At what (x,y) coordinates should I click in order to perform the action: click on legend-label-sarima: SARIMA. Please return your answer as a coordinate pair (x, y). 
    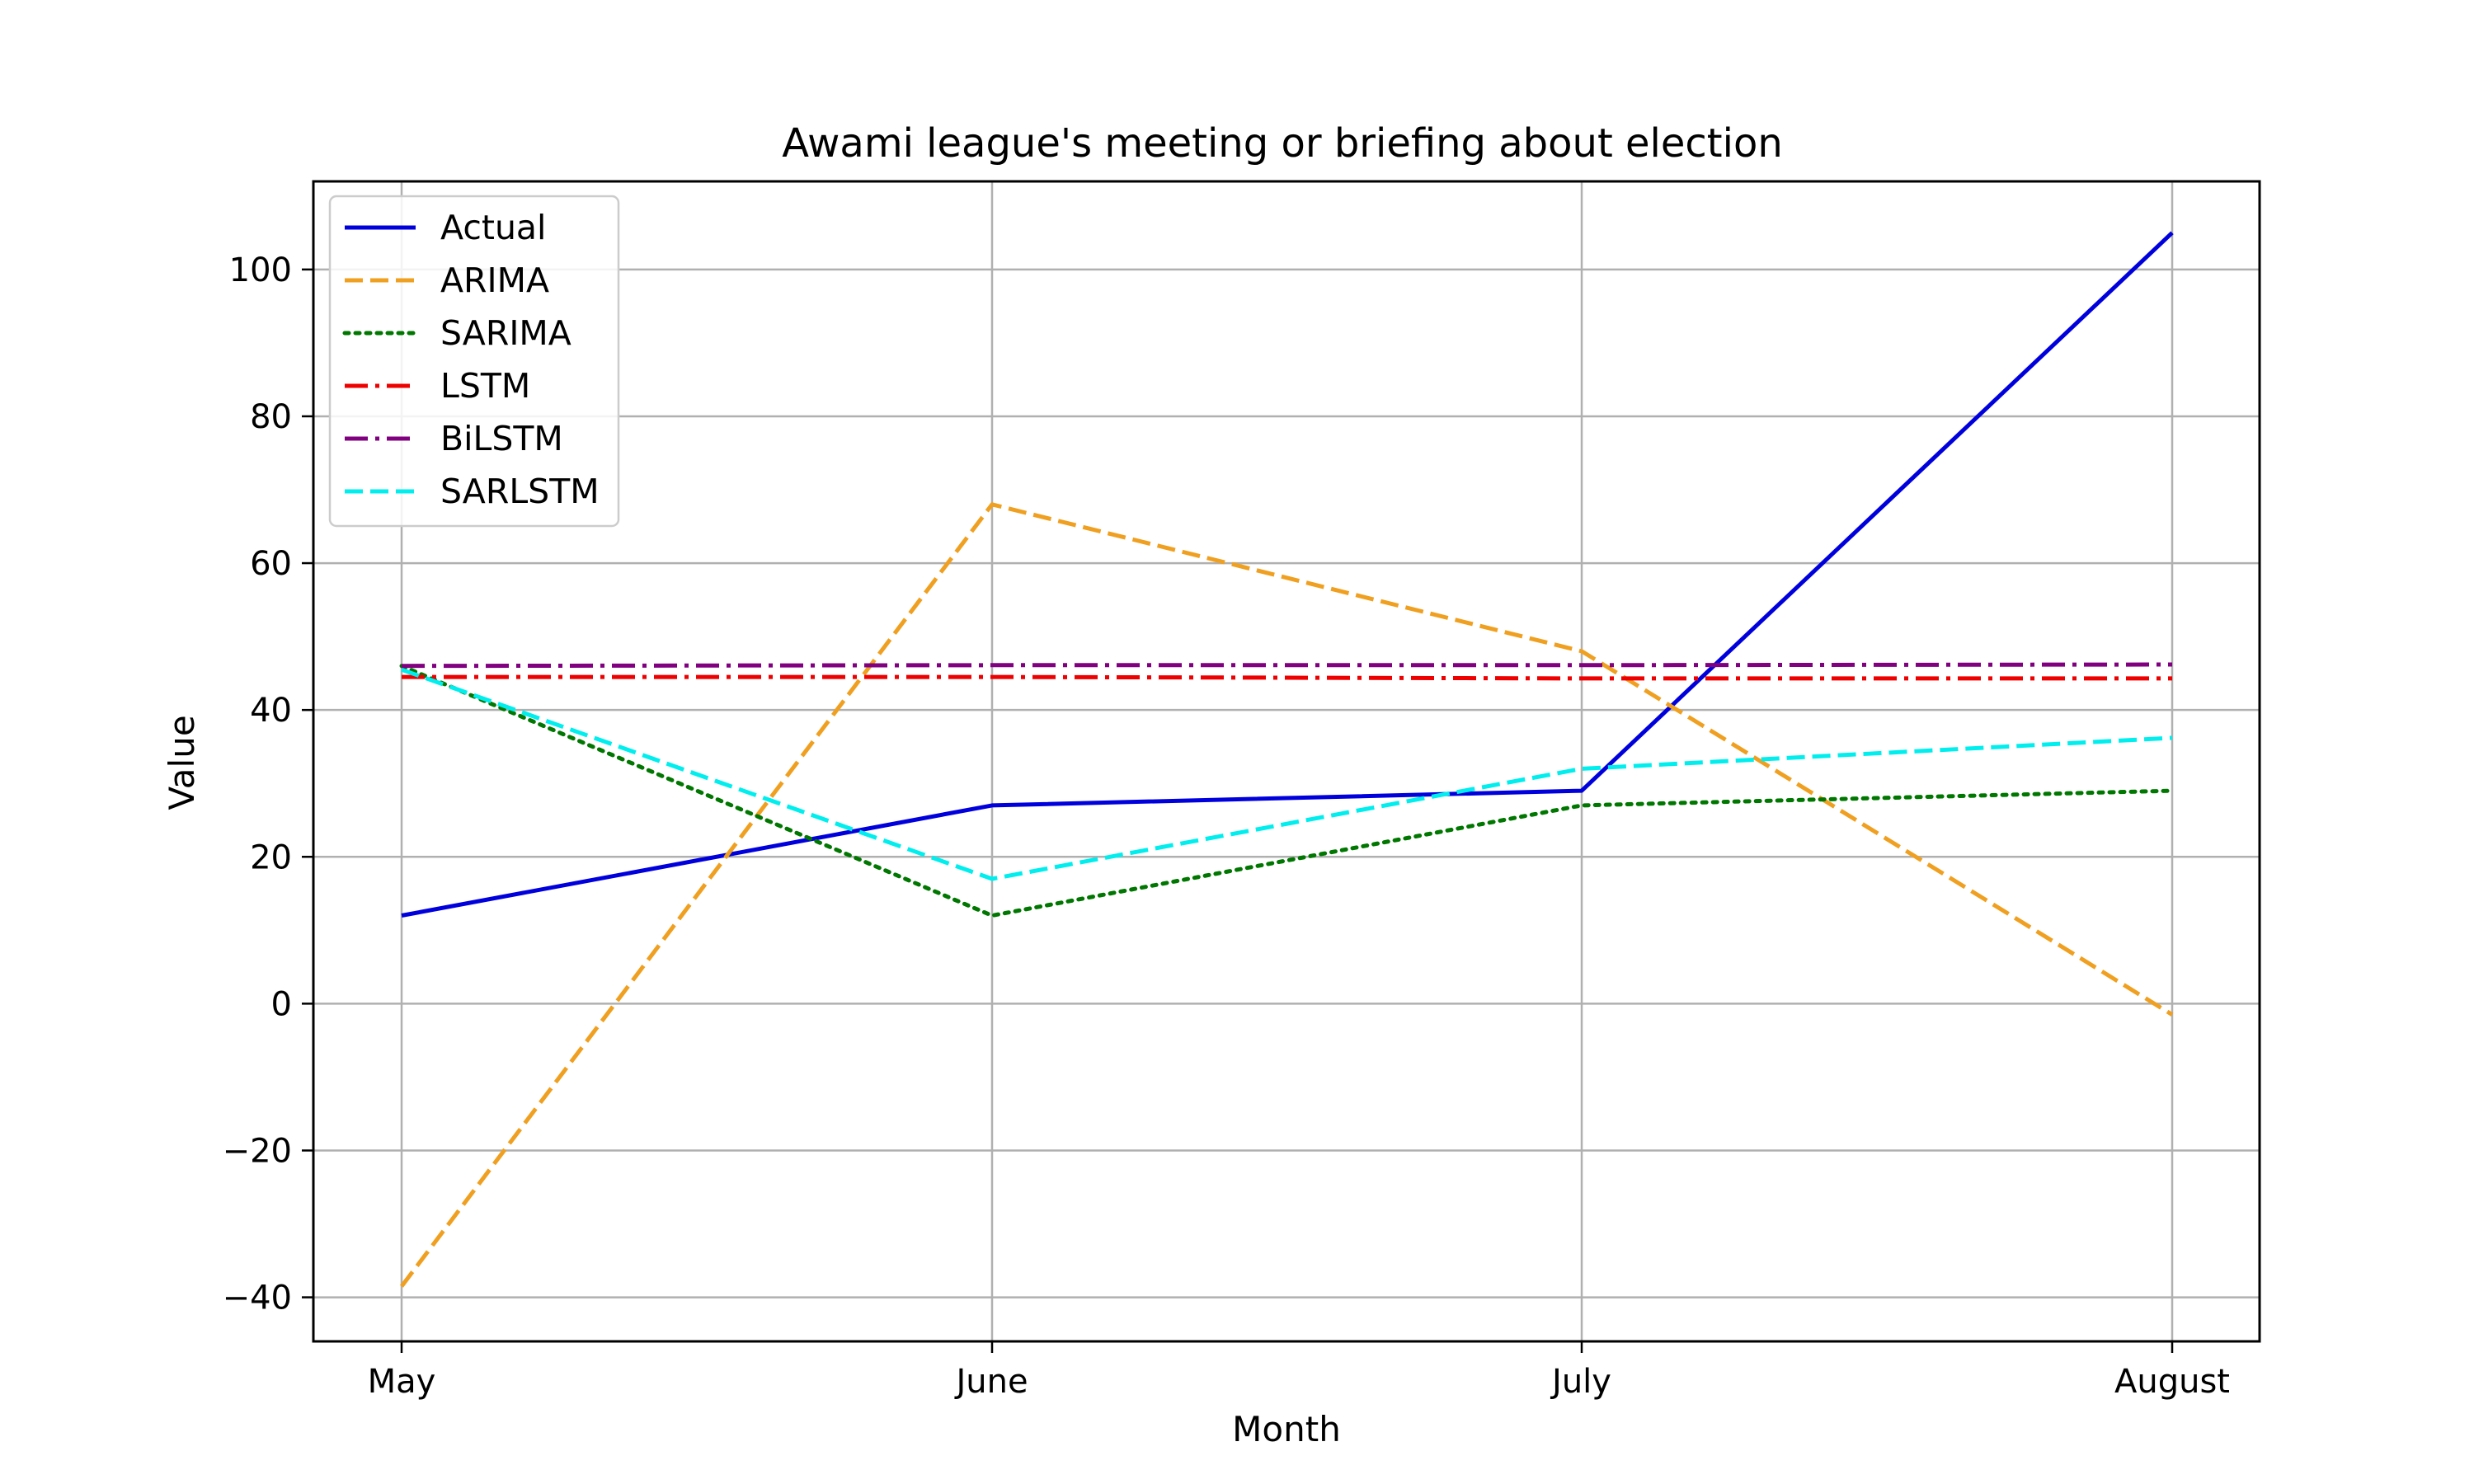
    Looking at the image, I should click on (505, 333).